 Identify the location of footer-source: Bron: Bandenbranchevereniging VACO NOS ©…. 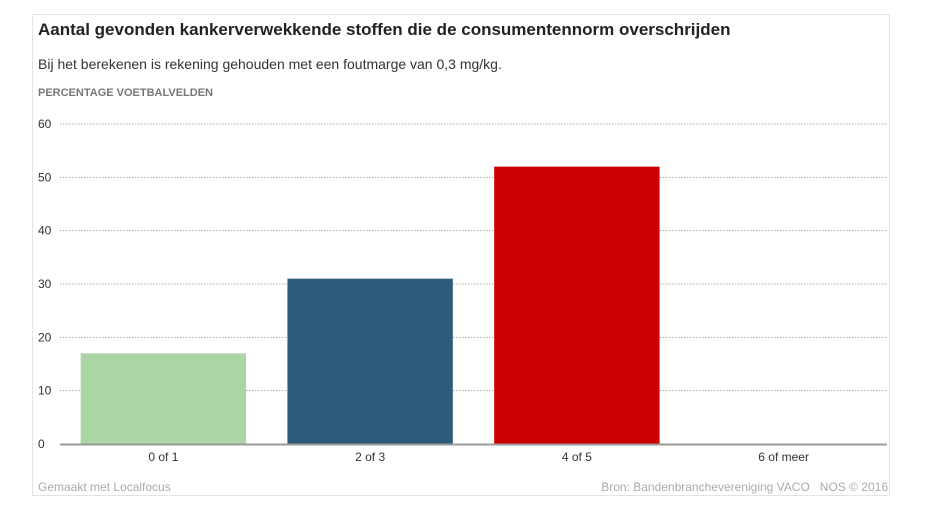
(744, 487).